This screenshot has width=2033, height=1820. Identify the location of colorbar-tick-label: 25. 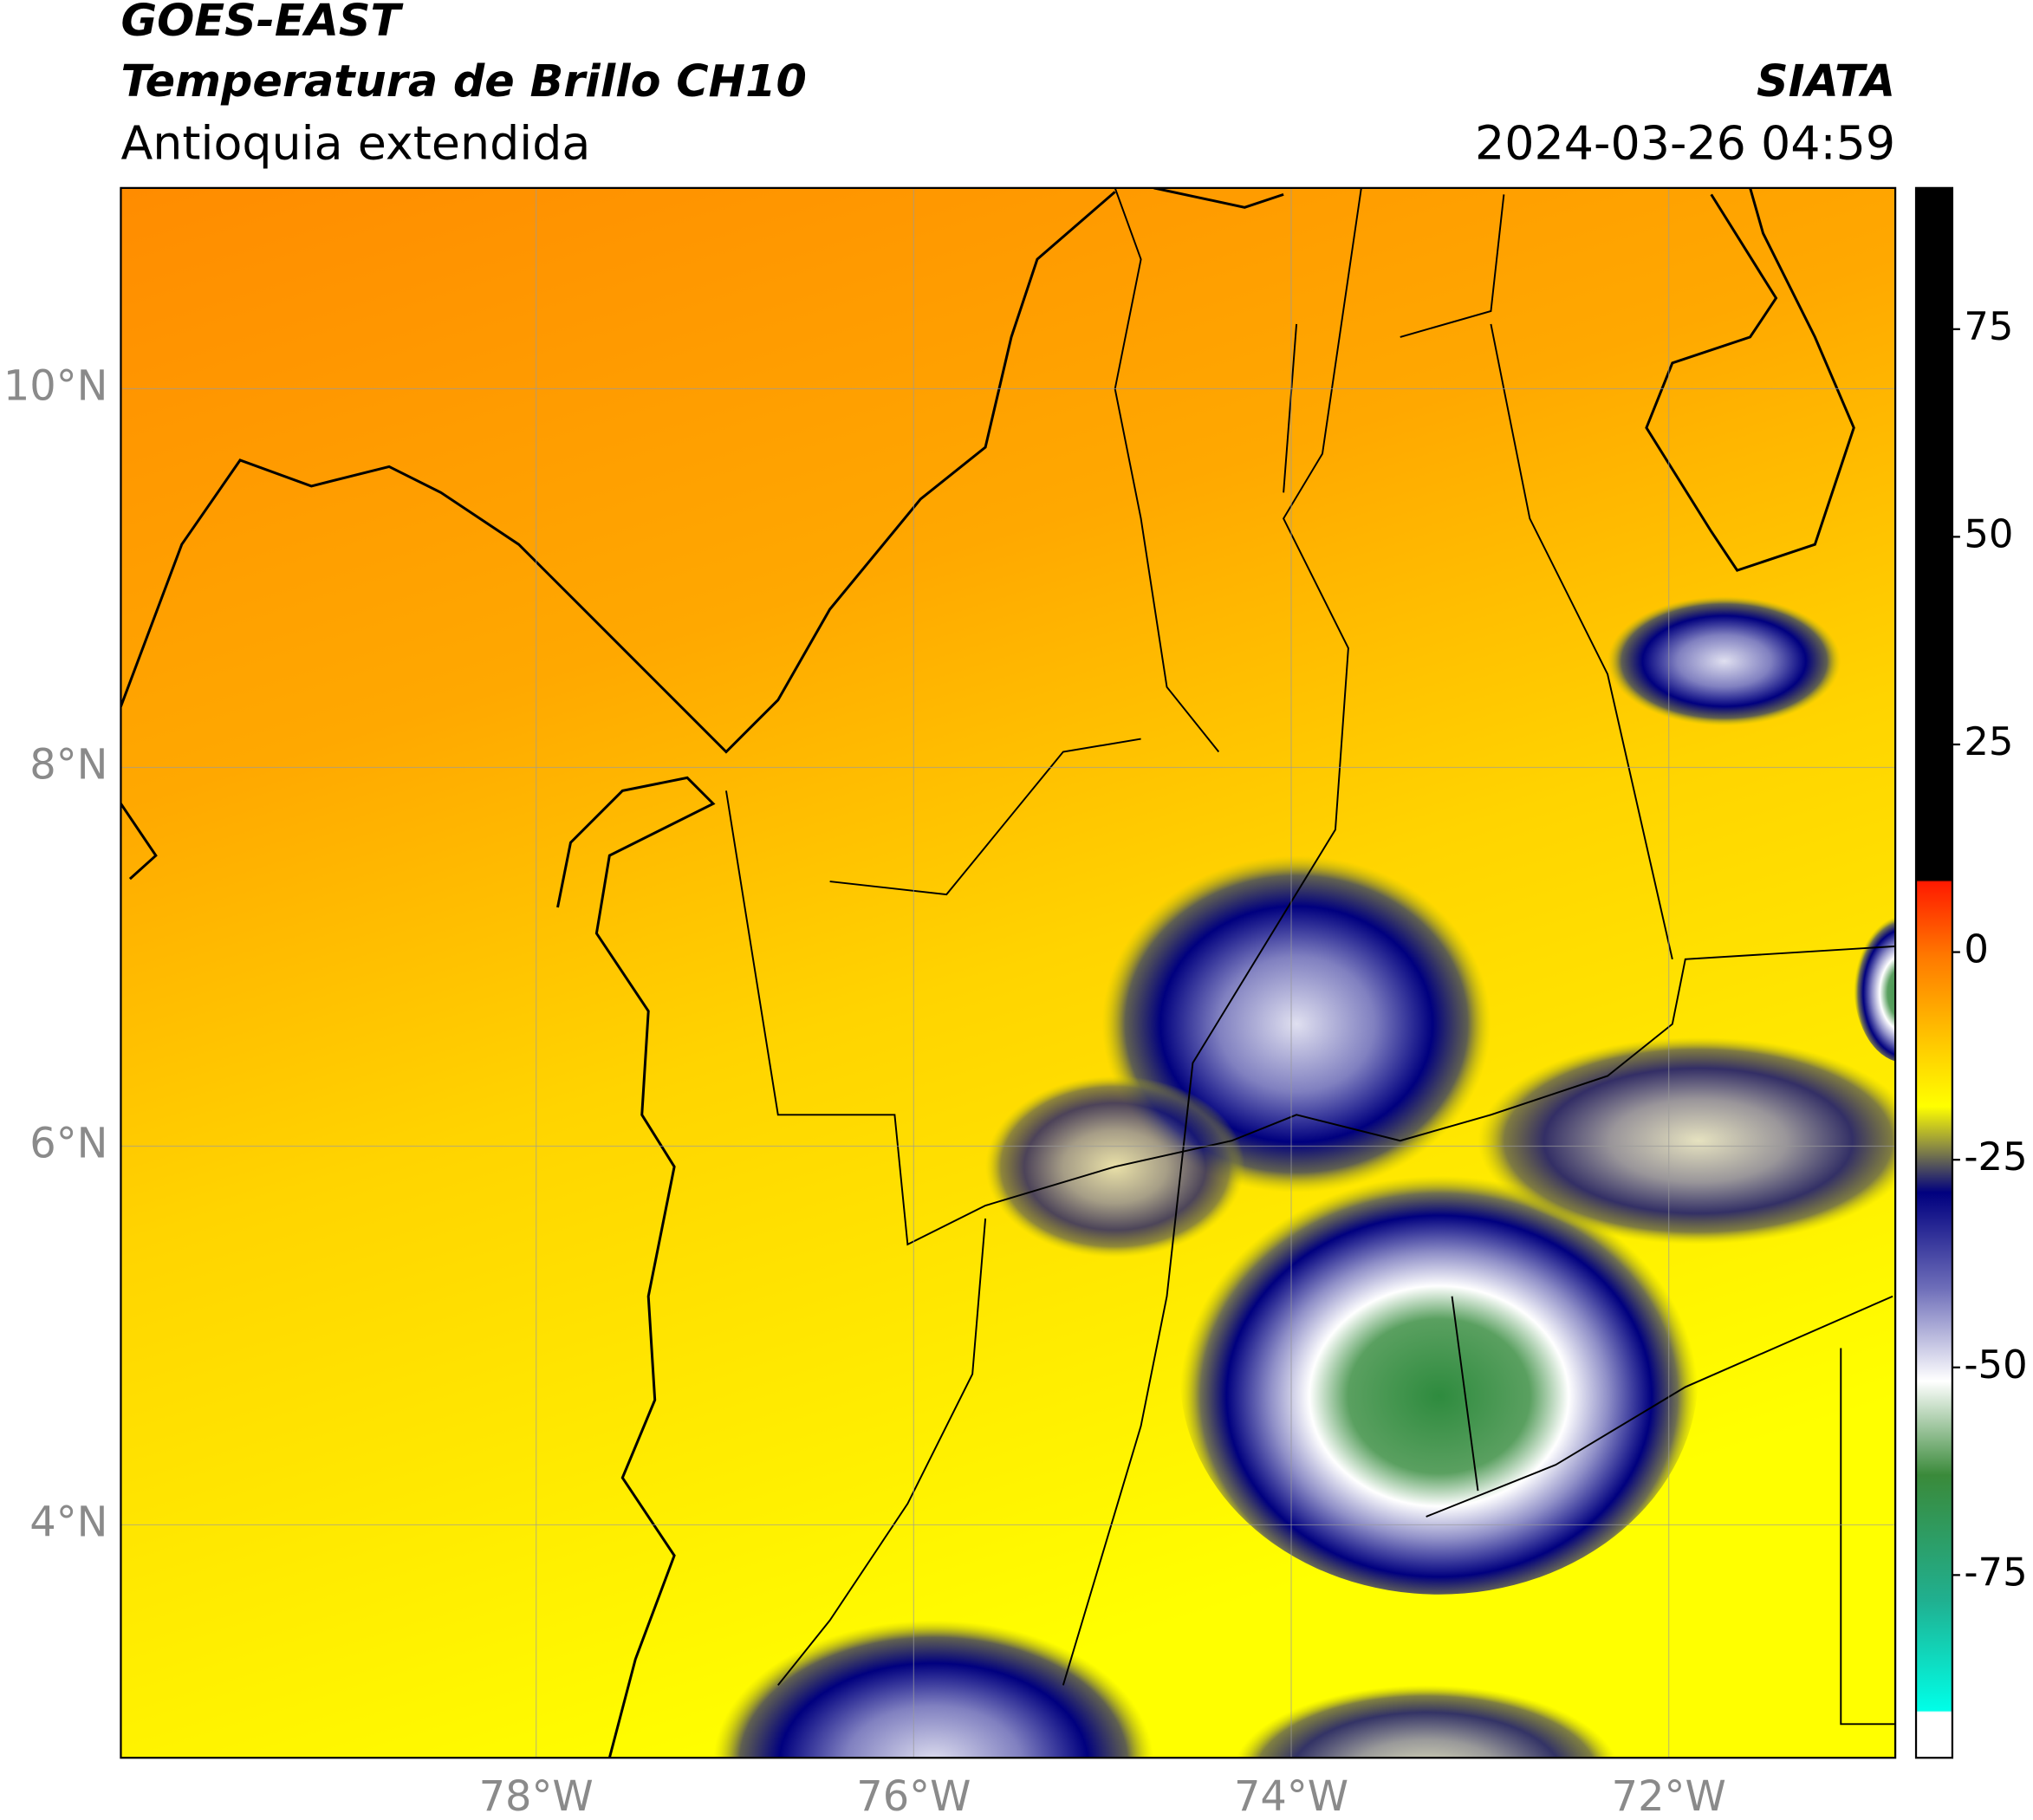
(1989, 741).